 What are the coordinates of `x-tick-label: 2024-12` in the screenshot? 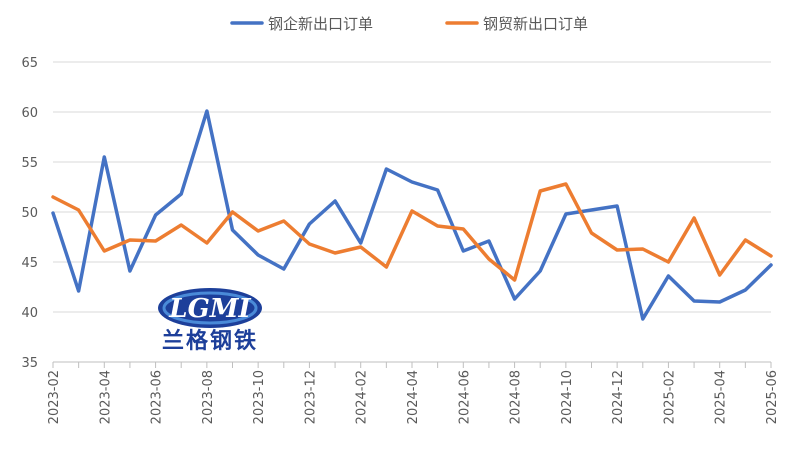 It's located at (618, 397).